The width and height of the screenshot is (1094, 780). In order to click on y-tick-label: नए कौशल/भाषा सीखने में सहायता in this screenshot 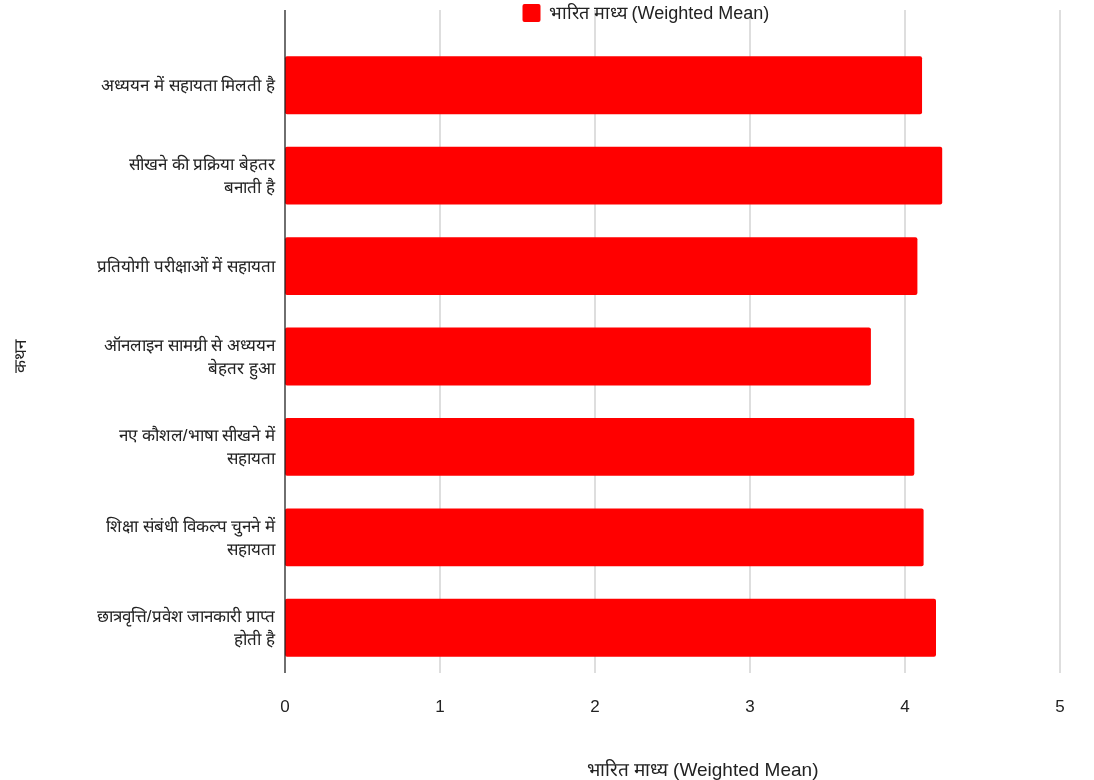, I will do `click(197, 447)`.